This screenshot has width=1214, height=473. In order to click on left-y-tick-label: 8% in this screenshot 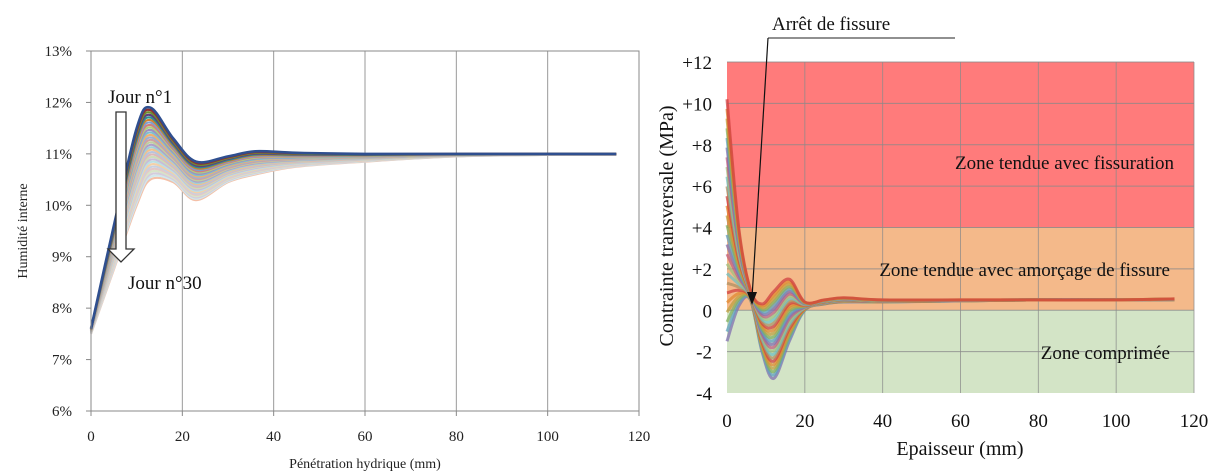, I will do `click(62, 309)`.